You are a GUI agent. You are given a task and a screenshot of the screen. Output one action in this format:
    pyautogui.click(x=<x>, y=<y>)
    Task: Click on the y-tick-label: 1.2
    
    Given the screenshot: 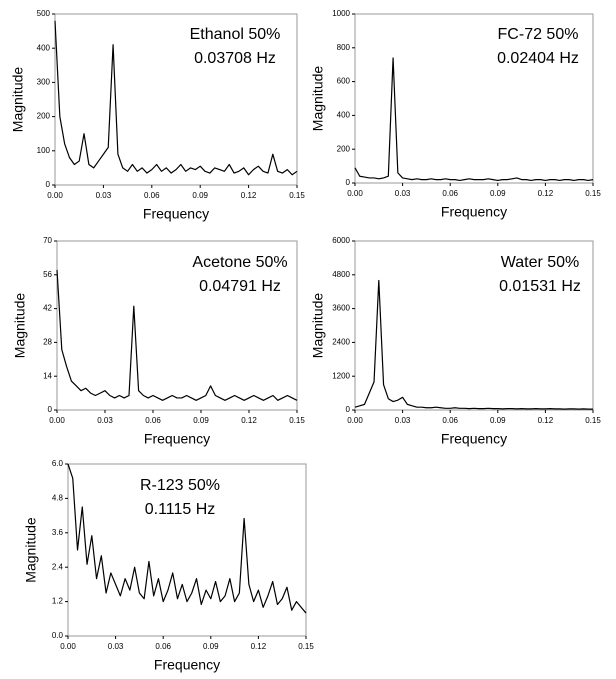 What is the action you would take?
    pyautogui.click(x=58, y=601)
    